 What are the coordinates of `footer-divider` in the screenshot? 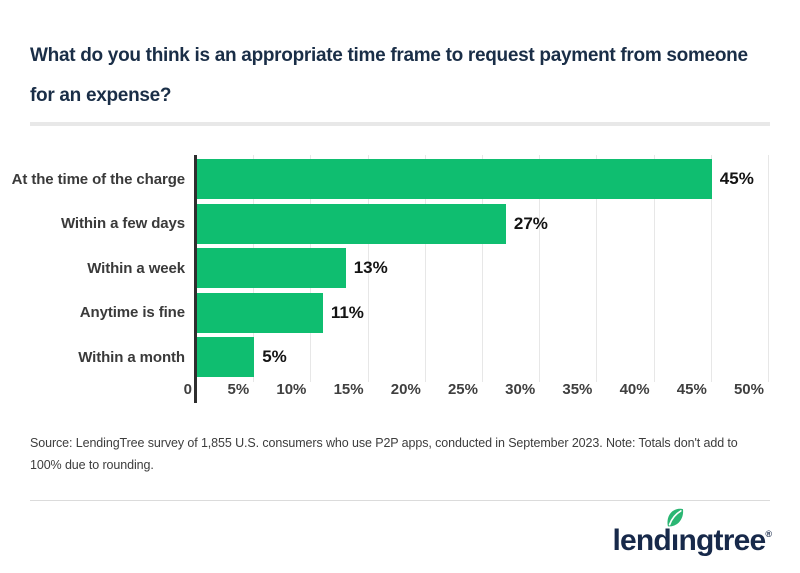 It's located at (400, 500).